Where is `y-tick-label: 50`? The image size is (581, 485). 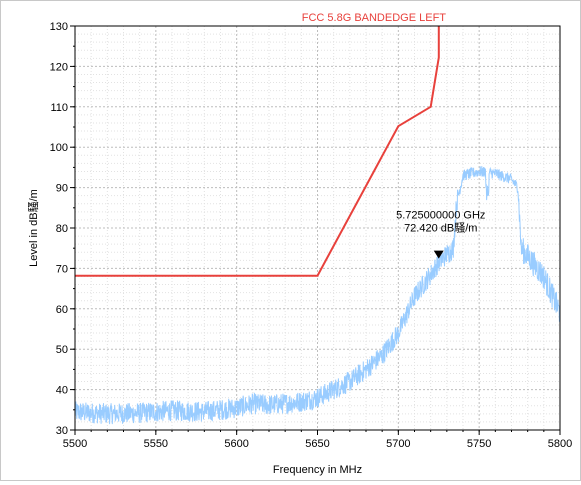 y-tick-label: 50 is located at coordinates (62, 350).